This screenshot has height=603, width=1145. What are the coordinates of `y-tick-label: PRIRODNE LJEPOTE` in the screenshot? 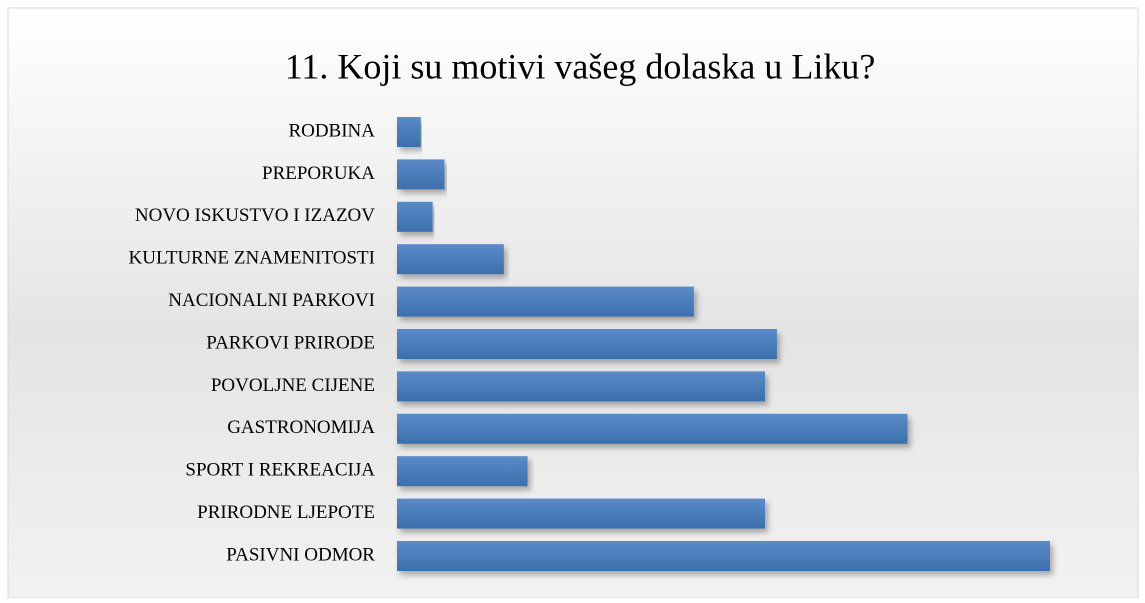 It's located at (286, 512).